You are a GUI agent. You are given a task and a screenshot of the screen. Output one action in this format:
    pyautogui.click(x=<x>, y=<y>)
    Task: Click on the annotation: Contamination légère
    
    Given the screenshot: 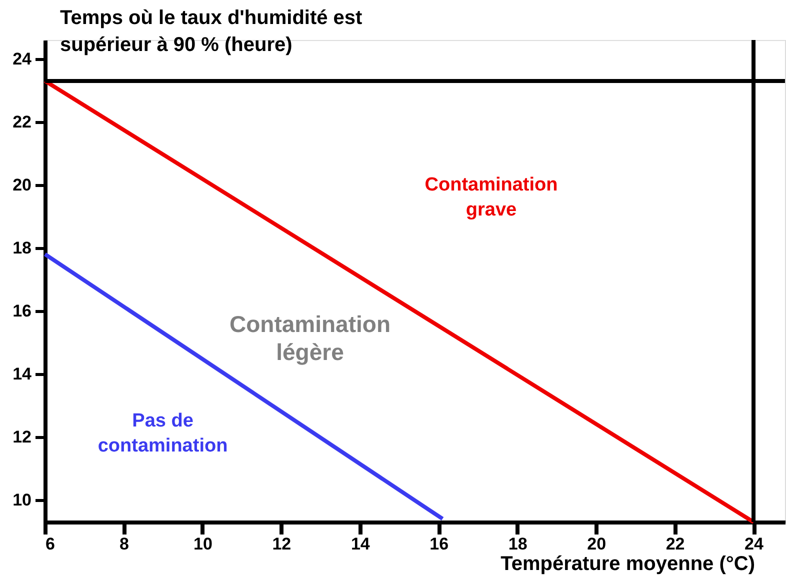 What is the action you would take?
    pyautogui.click(x=310, y=338)
    